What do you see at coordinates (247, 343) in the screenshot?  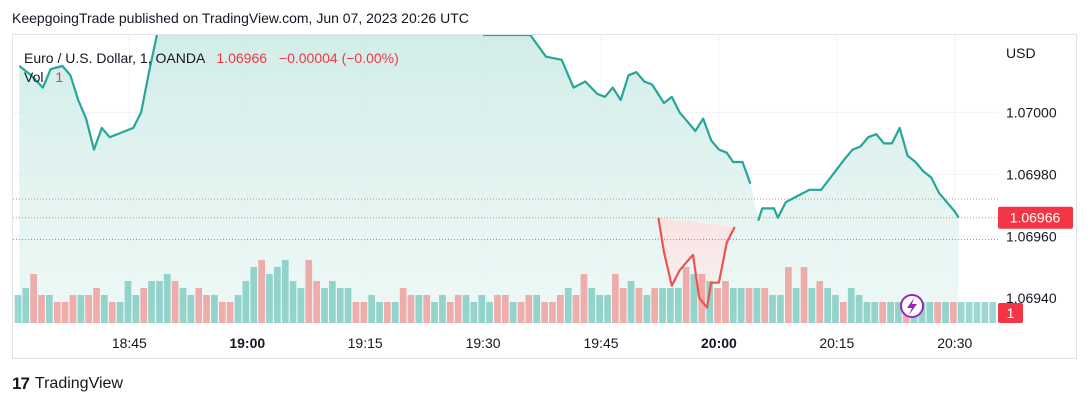 I see `x-tick-label: 19:00` at bounding box center [247, 343].